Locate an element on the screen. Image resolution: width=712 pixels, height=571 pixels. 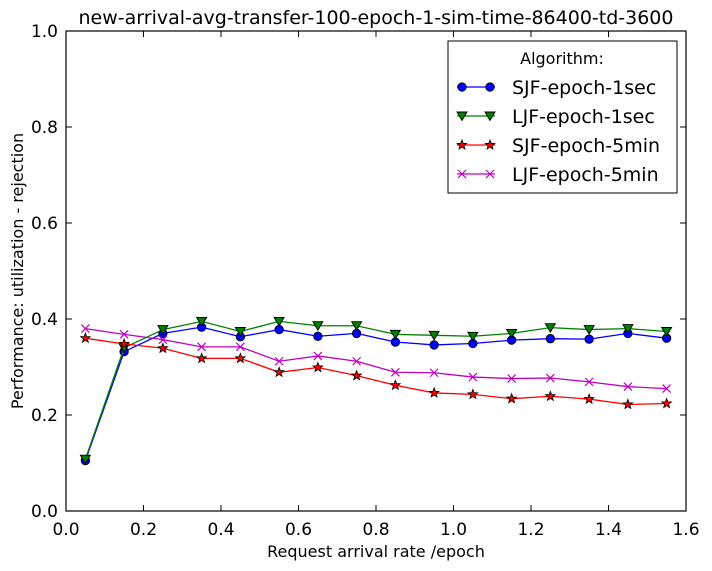
series-sjf-epoch-5min is located at coordinates (376, 371).